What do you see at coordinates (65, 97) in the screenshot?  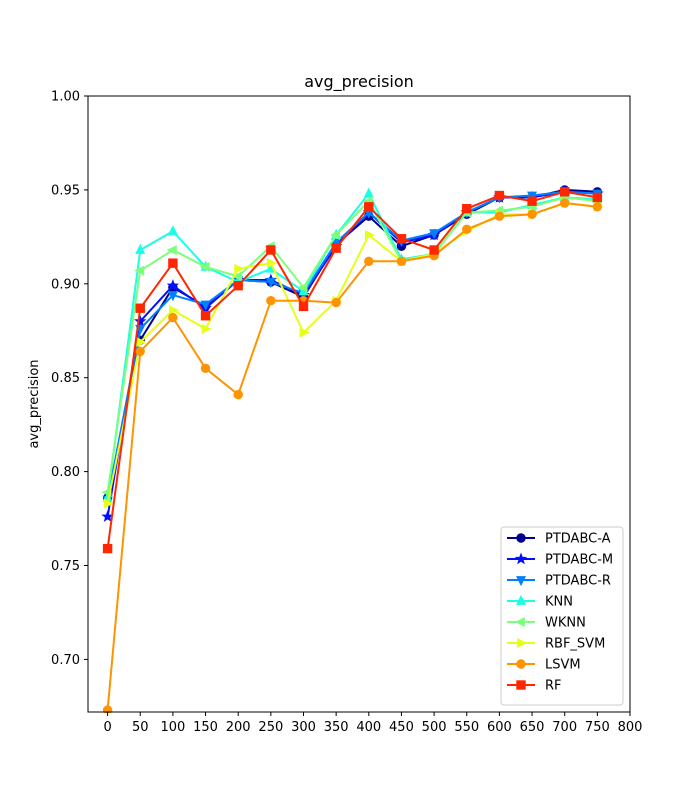 I see `y-tick-label: 1.00` at bounding box center [65, 97].